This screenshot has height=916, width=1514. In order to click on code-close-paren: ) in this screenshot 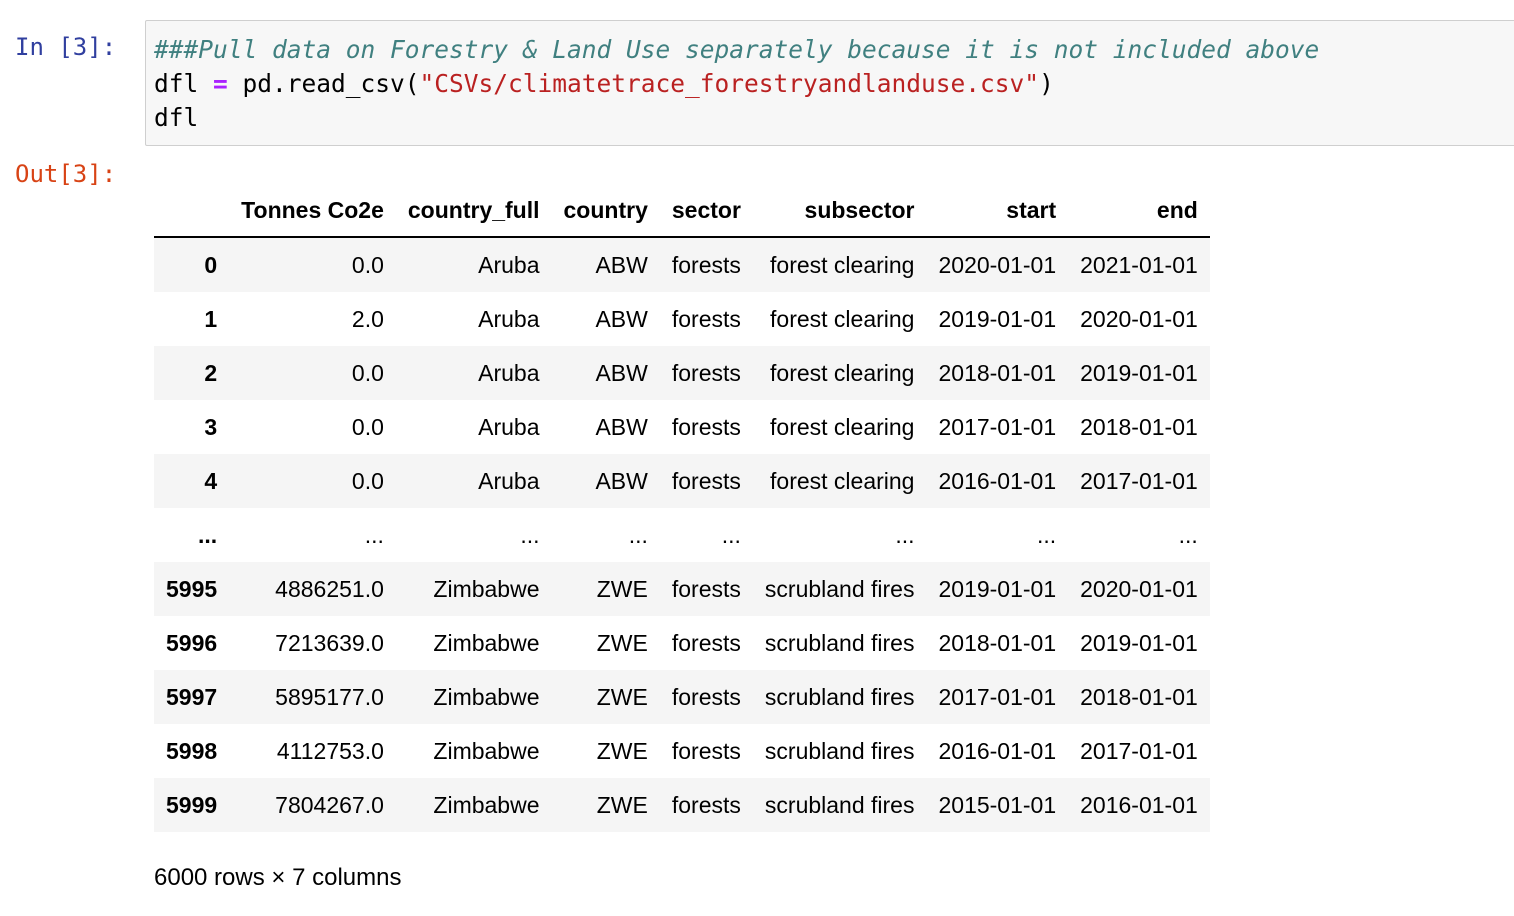, I will do `click(1046, 83)`.